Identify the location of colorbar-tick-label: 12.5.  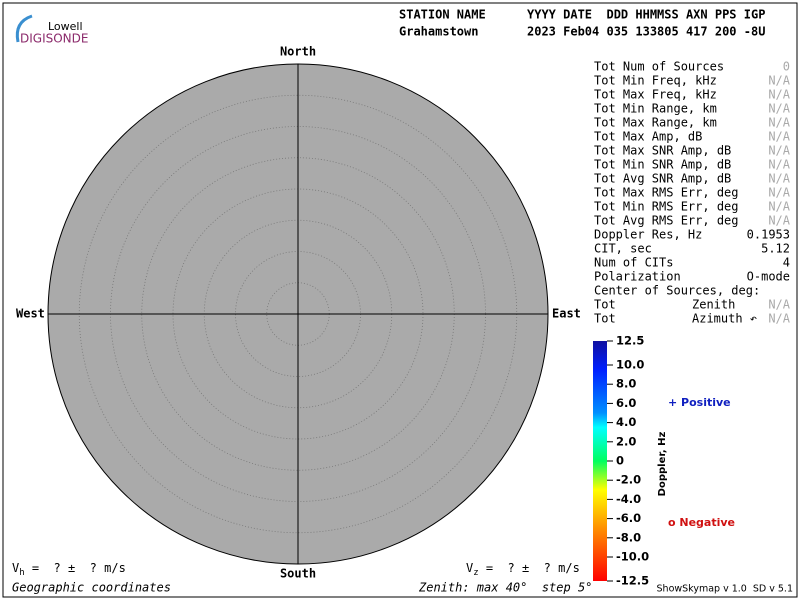
(630, 341).